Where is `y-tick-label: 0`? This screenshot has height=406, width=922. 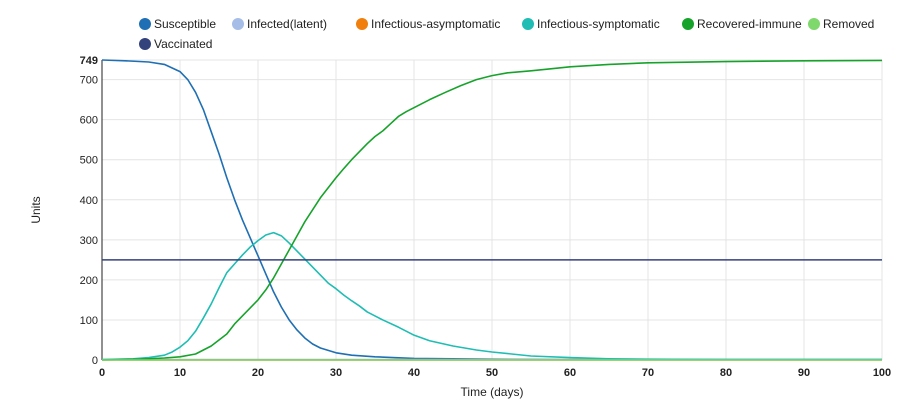 y-tick-label: 0 is located at coordinates (95, 361).